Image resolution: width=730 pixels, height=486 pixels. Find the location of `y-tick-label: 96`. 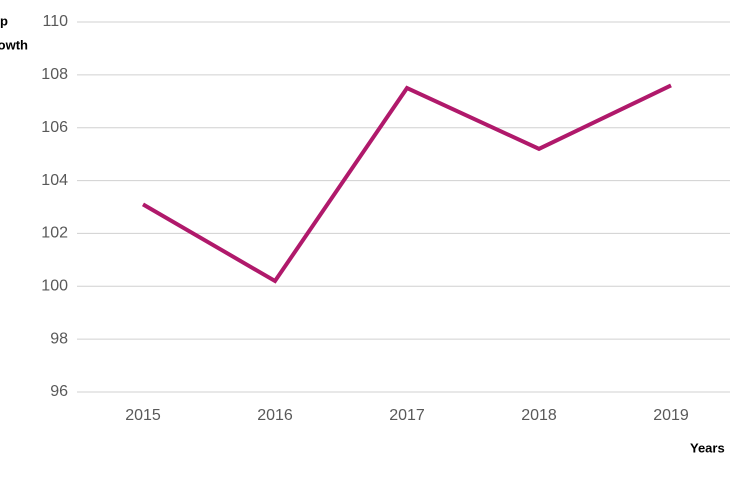

y-tick-label: 96 is located at coordinates (59, 391).